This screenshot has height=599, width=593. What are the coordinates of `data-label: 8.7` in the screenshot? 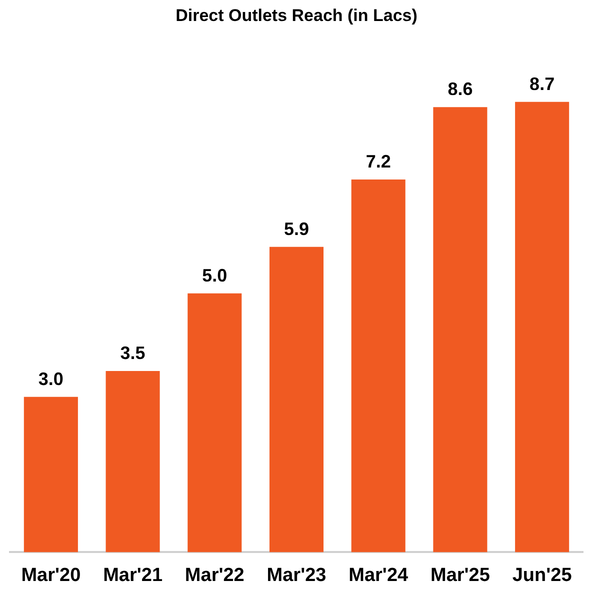 It's located at (542, 84).